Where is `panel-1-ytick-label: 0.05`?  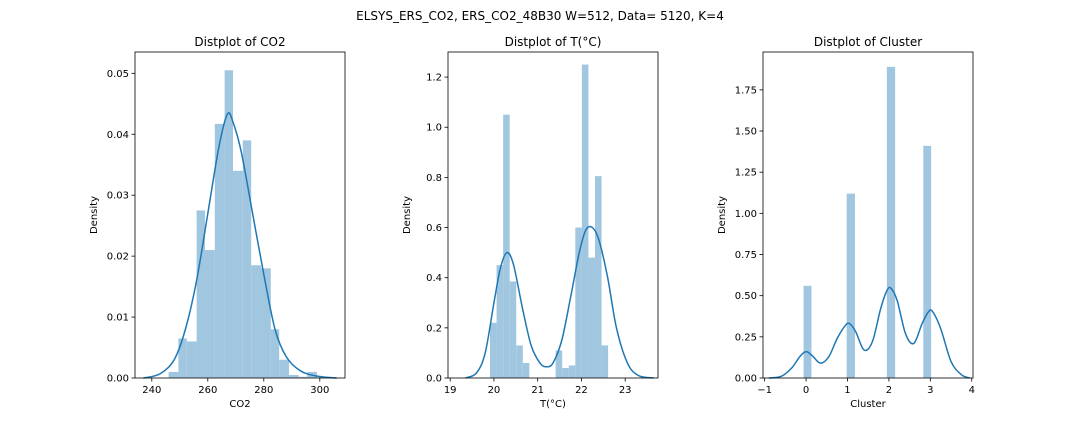
panel-1-ytick-label: 0.05 is located at coordinates (118, 74).